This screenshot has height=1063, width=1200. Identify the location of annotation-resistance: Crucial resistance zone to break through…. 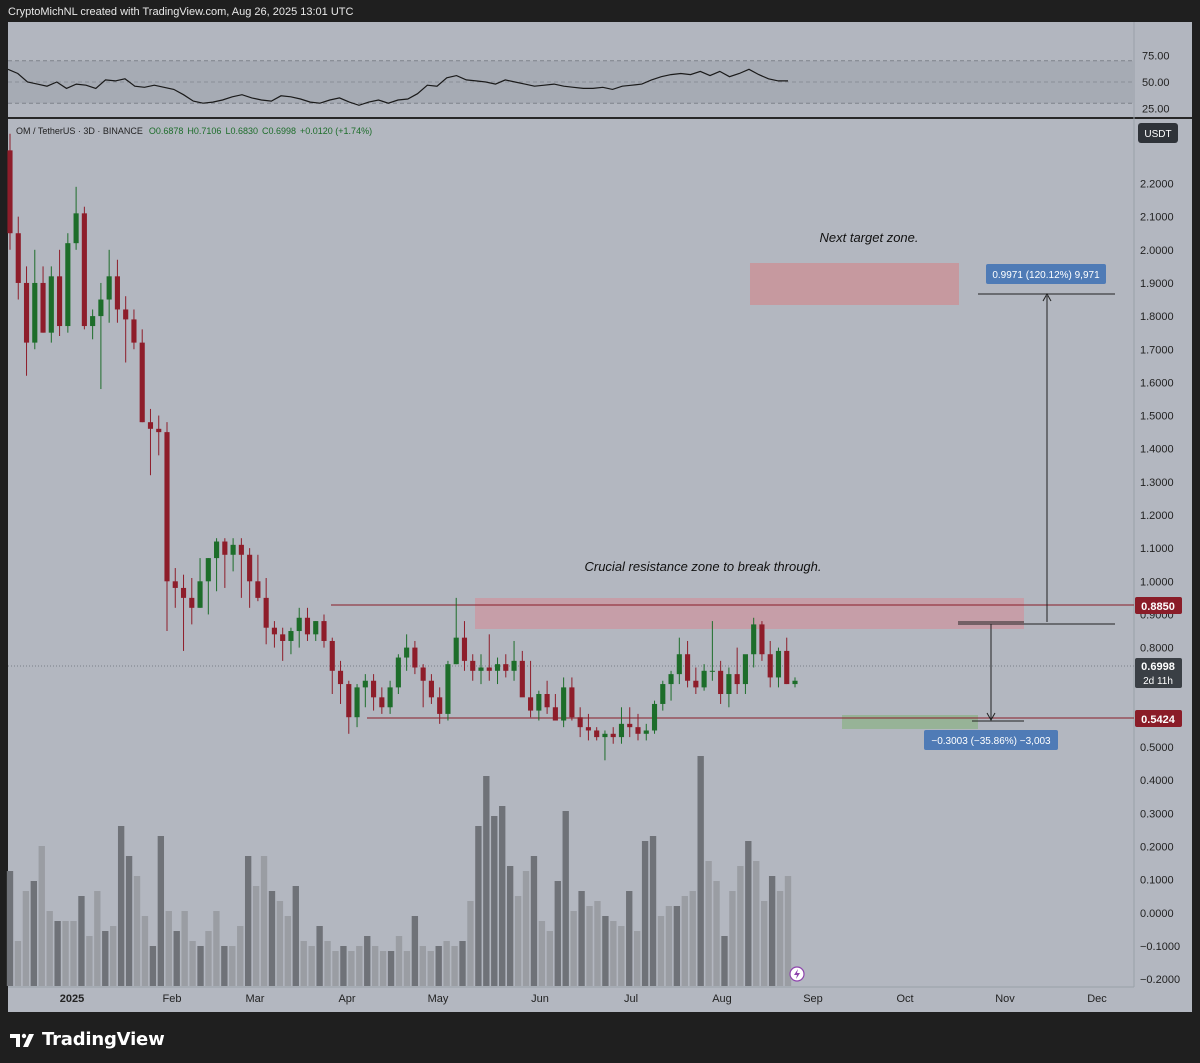
(702, 566).